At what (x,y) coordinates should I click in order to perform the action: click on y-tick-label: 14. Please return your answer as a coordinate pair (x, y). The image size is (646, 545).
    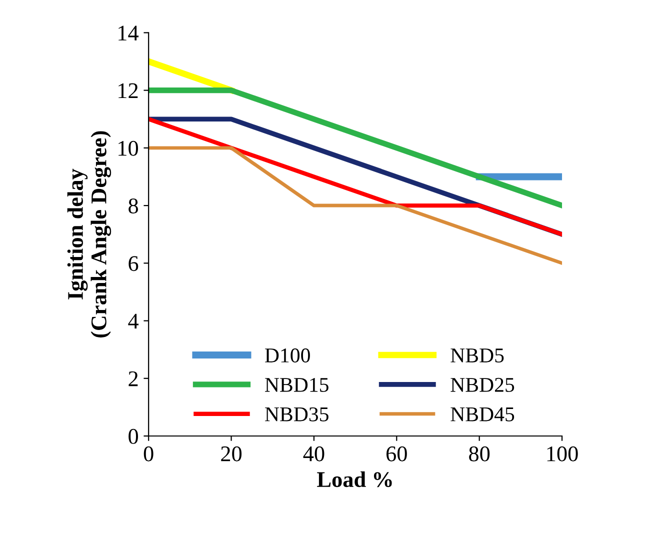
    Looking at the image, I should click on (128, 33).